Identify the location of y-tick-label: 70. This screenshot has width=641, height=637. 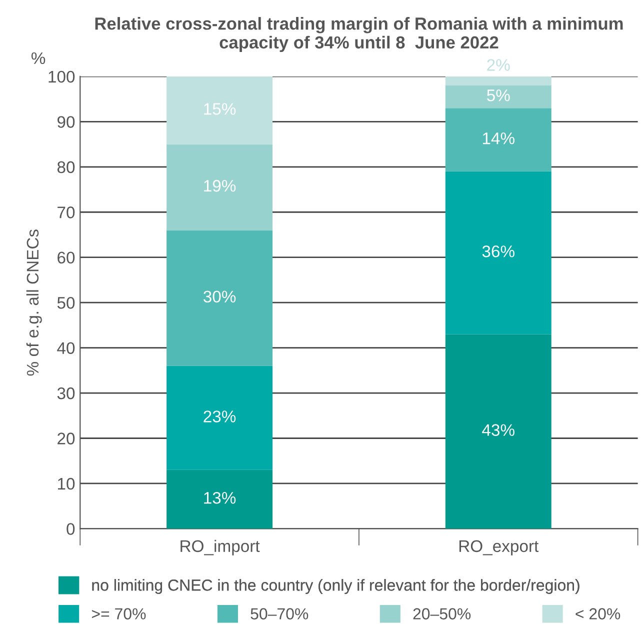
(66, 212).